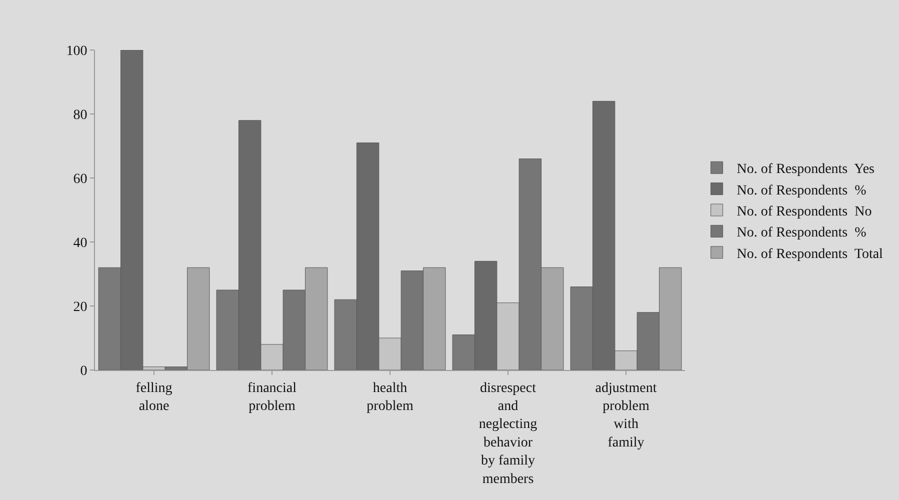 Image resolution: width=899 pixels, height=500 pixels. Describe the element at coordinates (626, 415) in the screenshot. I see `x-tick-label: adjustment problem with family` at that location.